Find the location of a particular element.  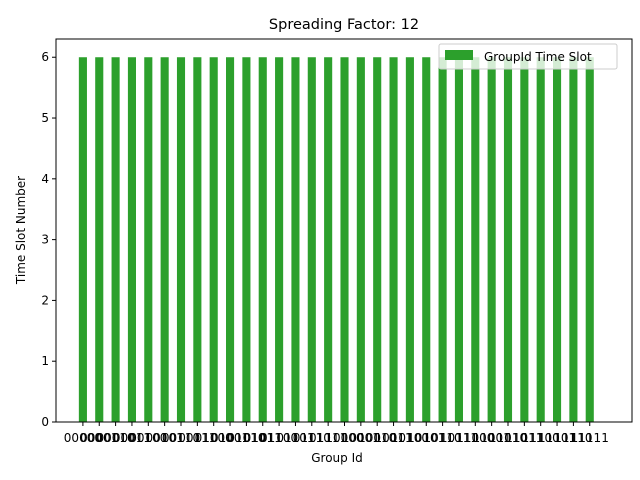

x-tick-label: 11110 is located at coordinates (573, 438).